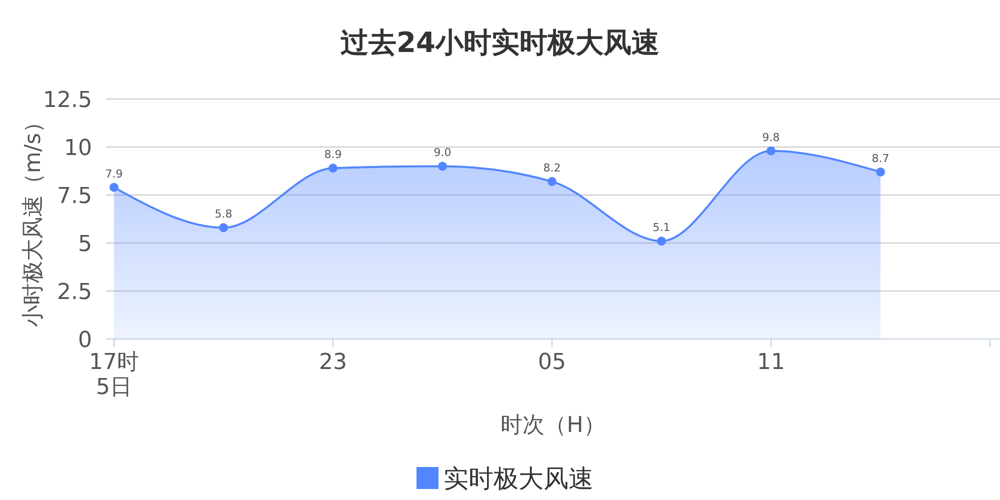 The image size is (1000, 500). Describe the element at coordinates (67, 100) in the screenshot. I see `y-tick-label: 12.5` at that location.